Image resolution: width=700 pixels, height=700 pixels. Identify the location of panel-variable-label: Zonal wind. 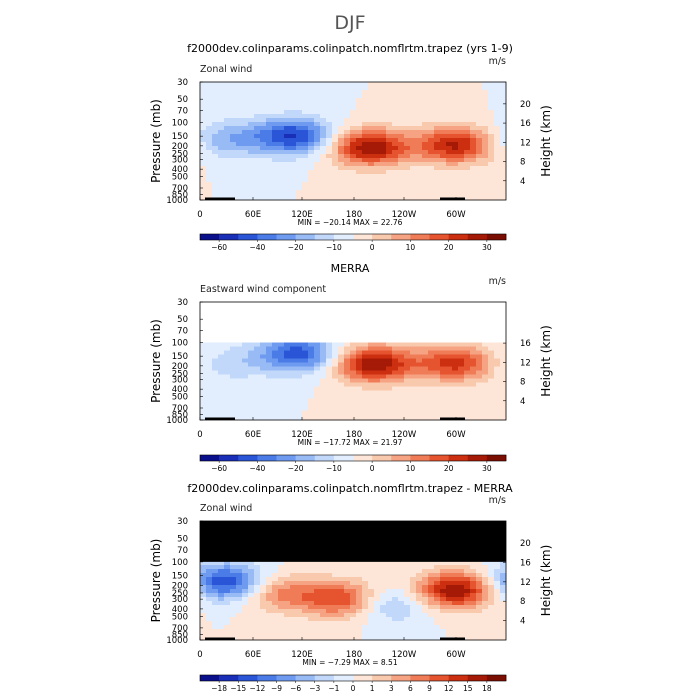
(226, 69).